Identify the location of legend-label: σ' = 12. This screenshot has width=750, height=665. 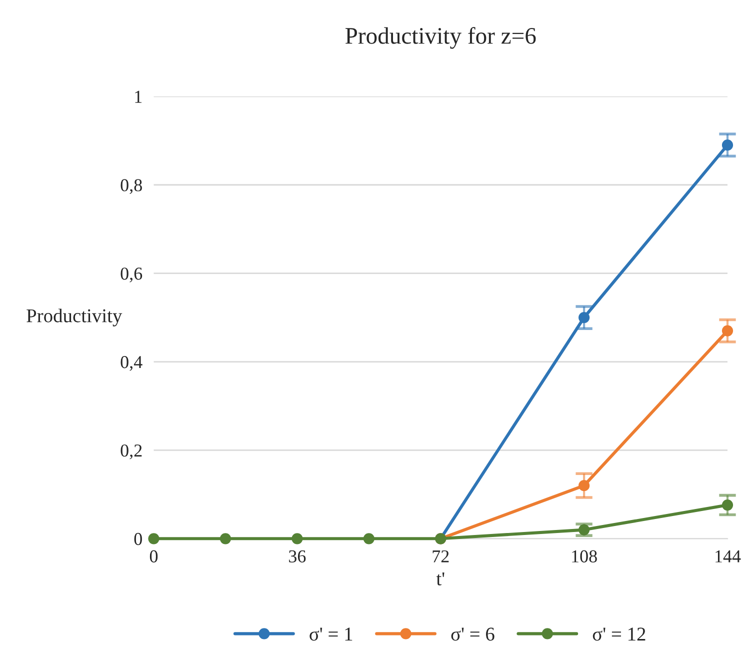
(619, 634).